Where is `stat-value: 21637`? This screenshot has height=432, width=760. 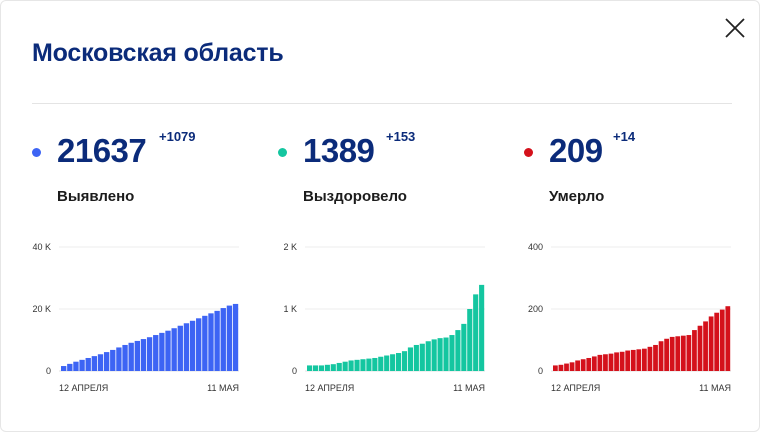 stat-value: 21637 is located at coordinates (102, 150).